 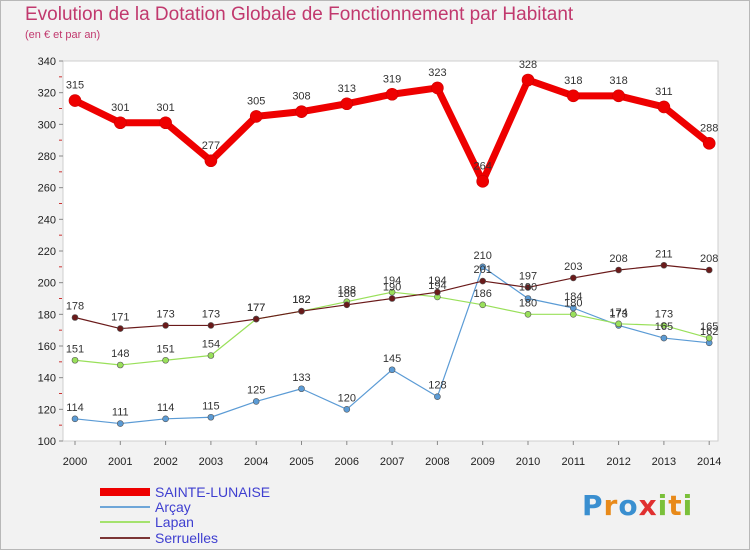 What do you see at coordinates (528, 276) in the screenshot?
I see `data-label-serruelles: 197` at bounding box center [528, 276].